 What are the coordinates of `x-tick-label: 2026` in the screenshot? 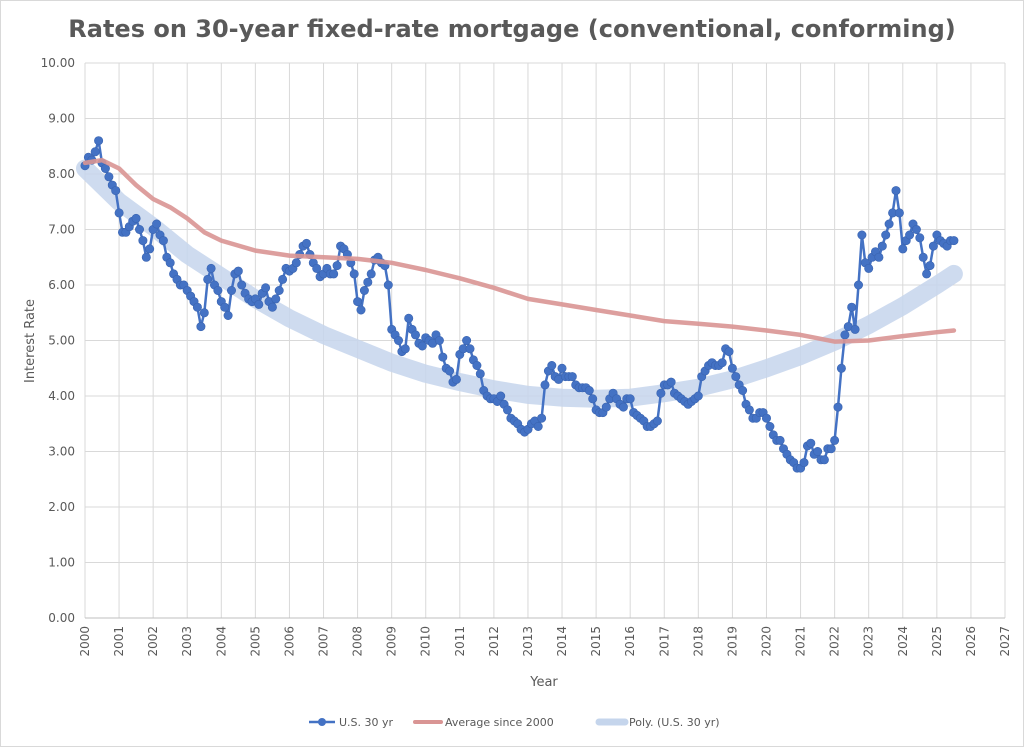 It's located at (971, 641).